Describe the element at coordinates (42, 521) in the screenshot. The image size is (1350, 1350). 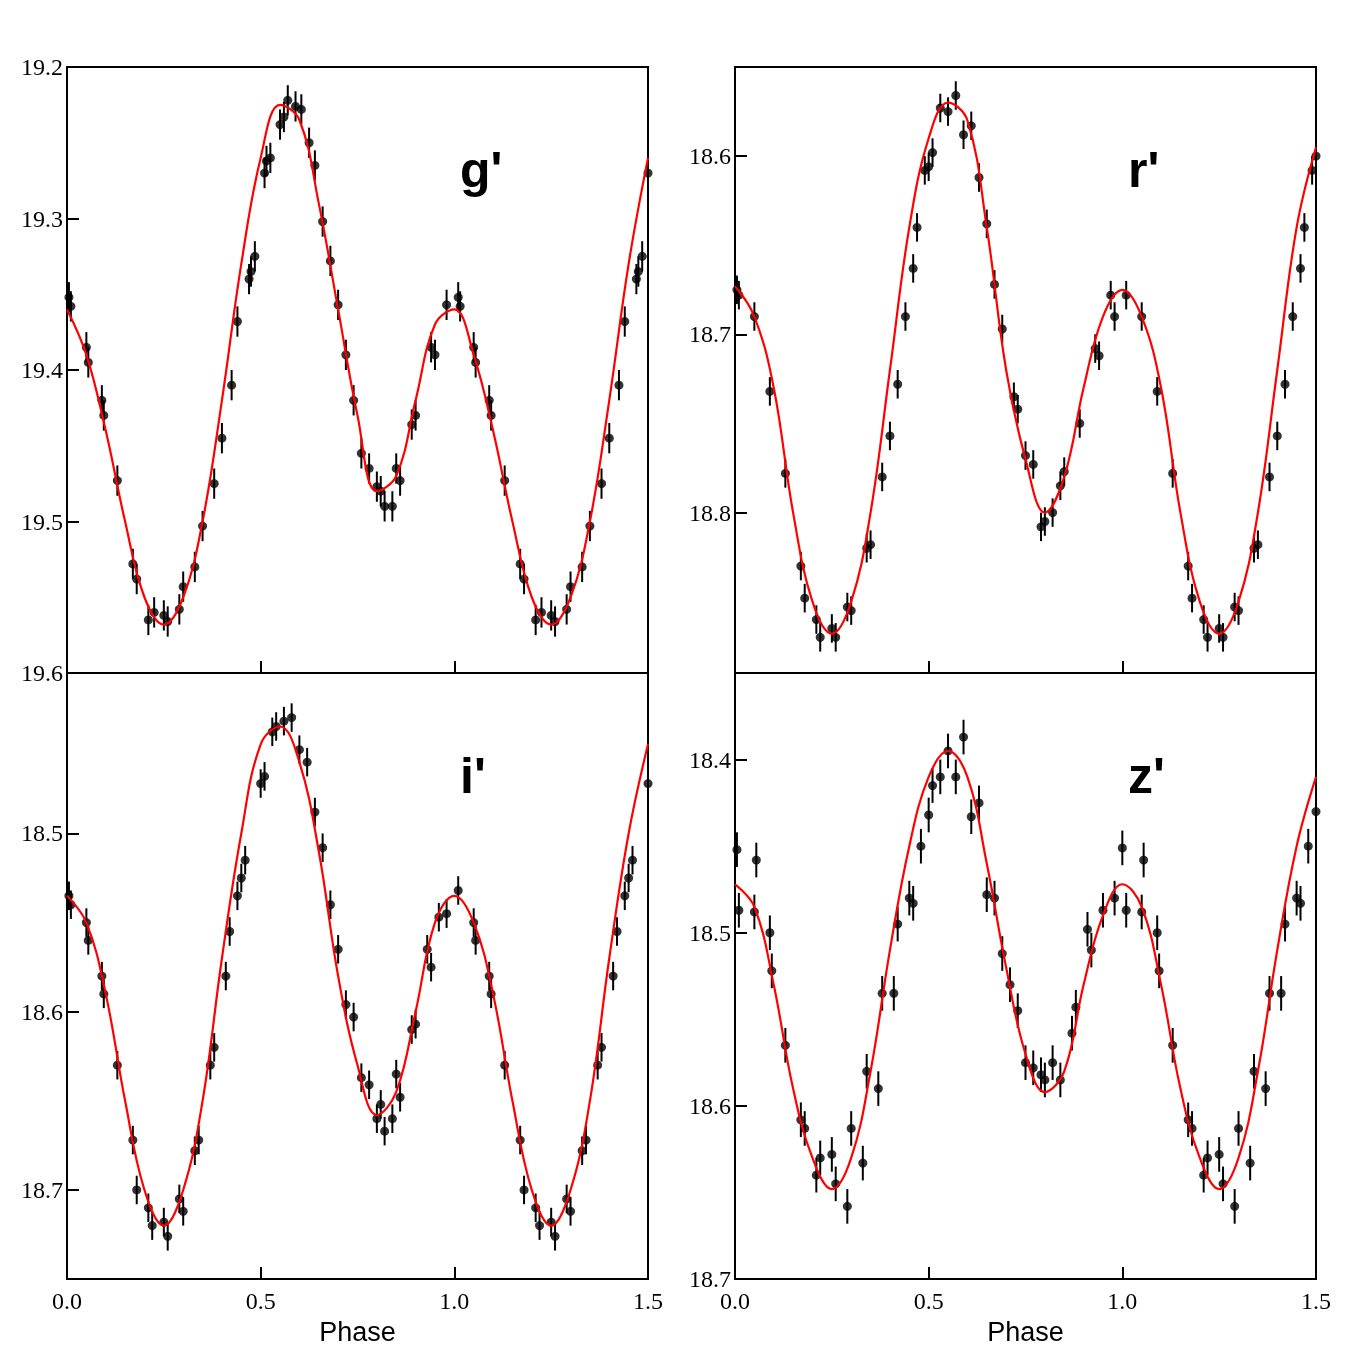
I see `y-tick-label: 19.5` at that location.